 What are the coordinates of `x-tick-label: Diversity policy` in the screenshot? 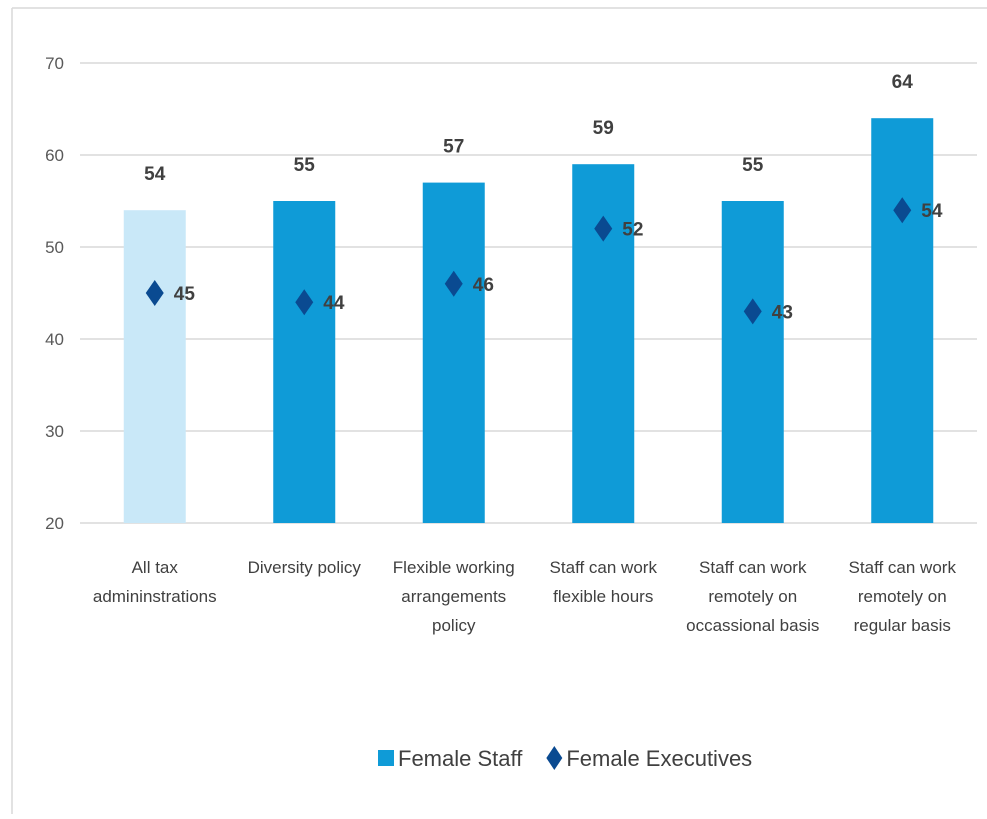 It's located at (305, 567).